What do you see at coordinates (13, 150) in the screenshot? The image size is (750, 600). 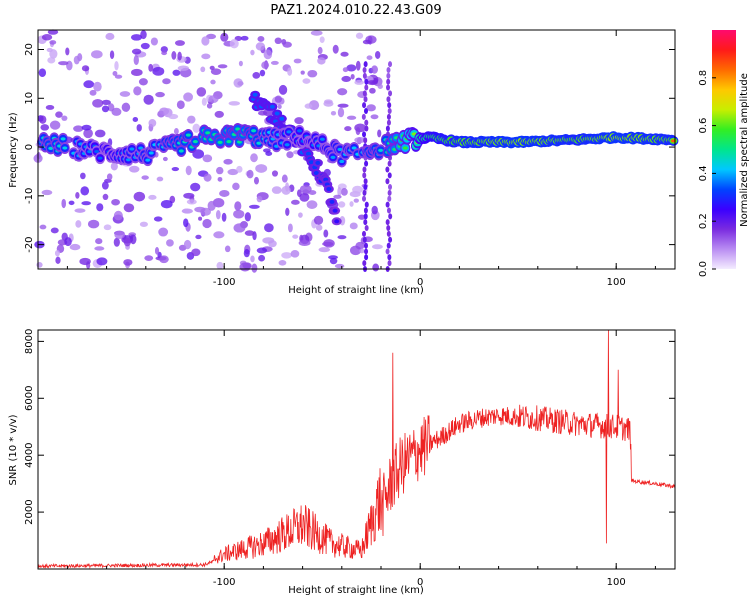 I see `spectrogram-y-axis-label: Frequency (Hz)` at bounding box center [13, 150].